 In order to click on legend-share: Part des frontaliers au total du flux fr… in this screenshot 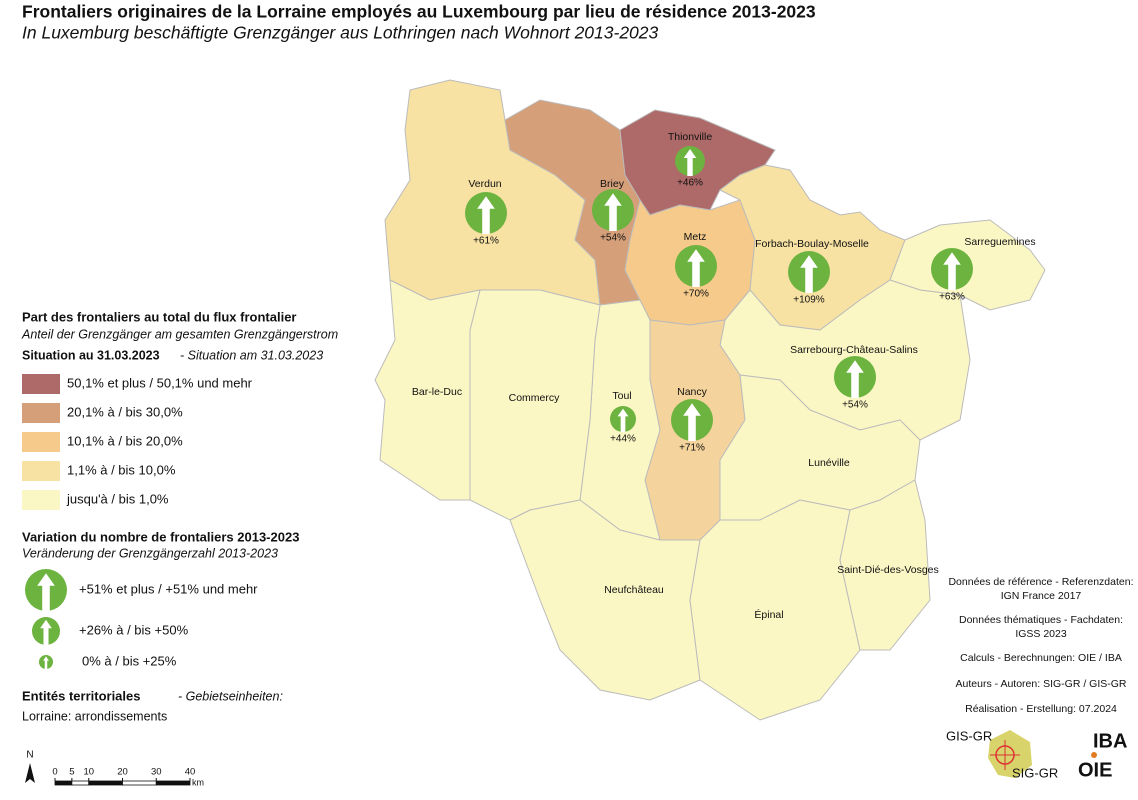, I will do `click(179, 409)`.